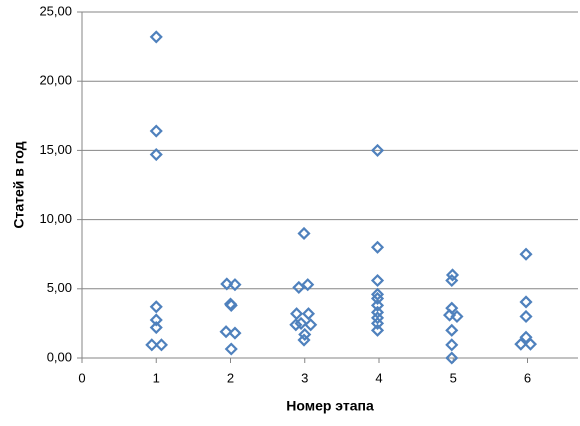 The image size is (580, 426). Describe the element at coordinates (156, 377) in the screenshot. I see `x-tick-label: 1` at that location.